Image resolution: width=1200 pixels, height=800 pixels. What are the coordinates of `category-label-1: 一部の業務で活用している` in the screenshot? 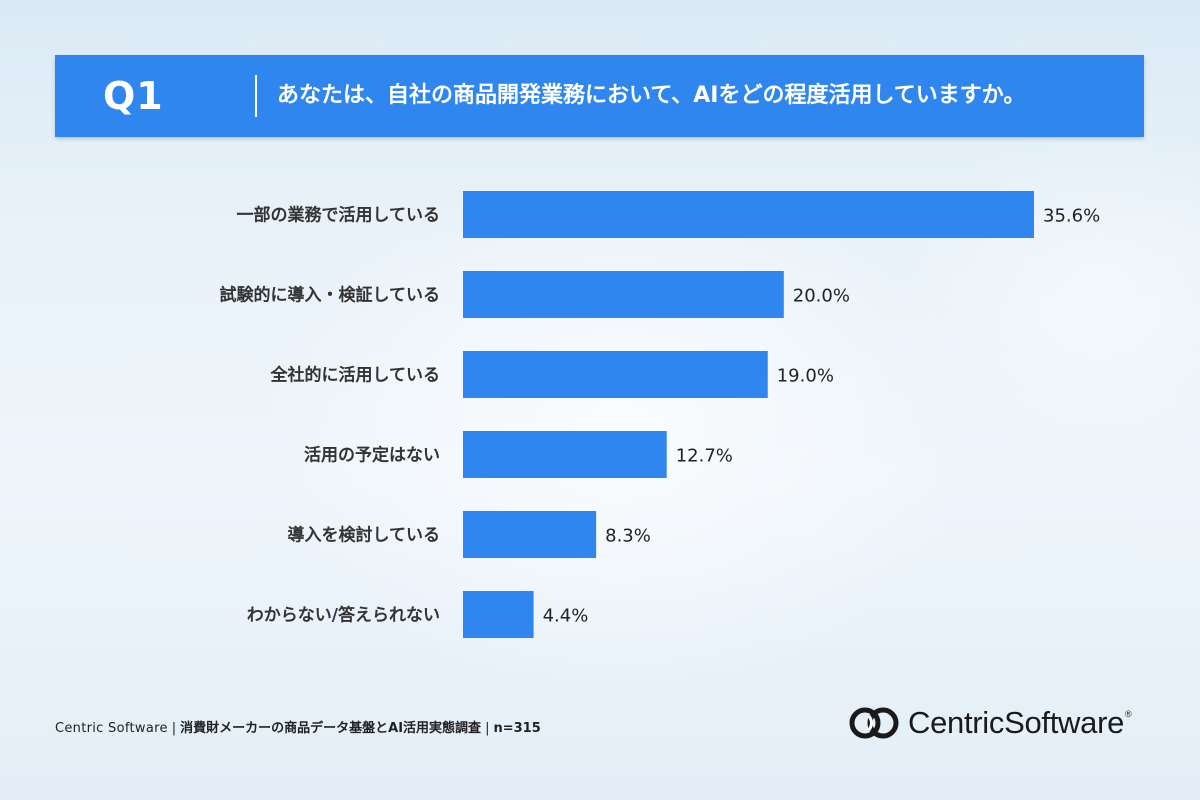 It's located at (339, 215).